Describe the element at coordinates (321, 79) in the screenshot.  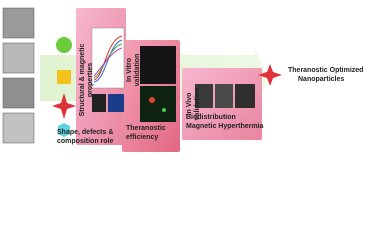
I see `result-label: Nanoparticles` at that location.